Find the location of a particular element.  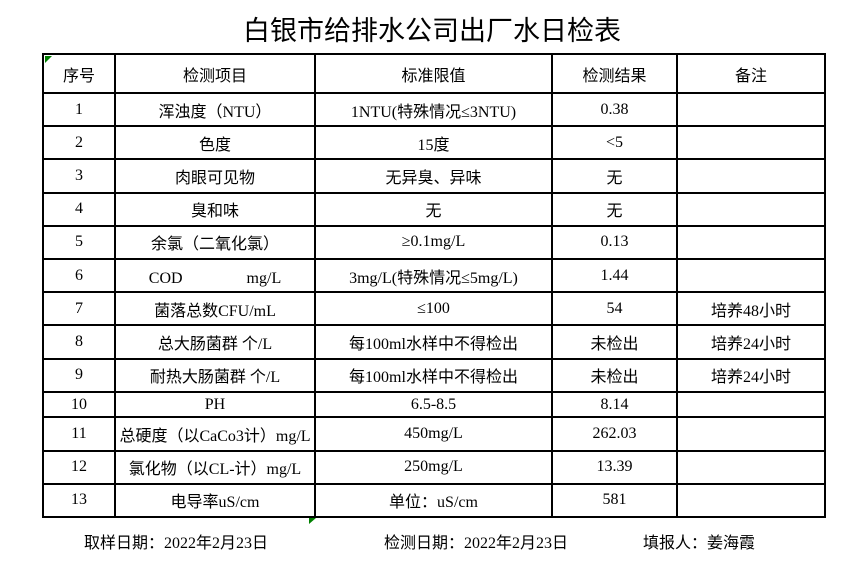

cell-no: 13 is located at coordinates (79, 500).